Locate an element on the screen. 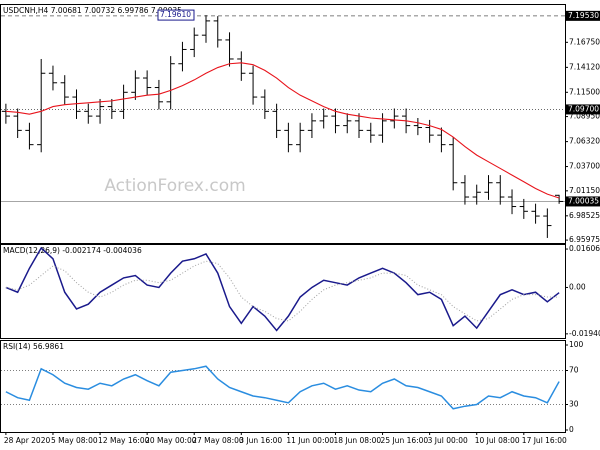 This screenshot has width=600, height=450. y-tick-label: 6.95975 is located at coordinates (584, 239).